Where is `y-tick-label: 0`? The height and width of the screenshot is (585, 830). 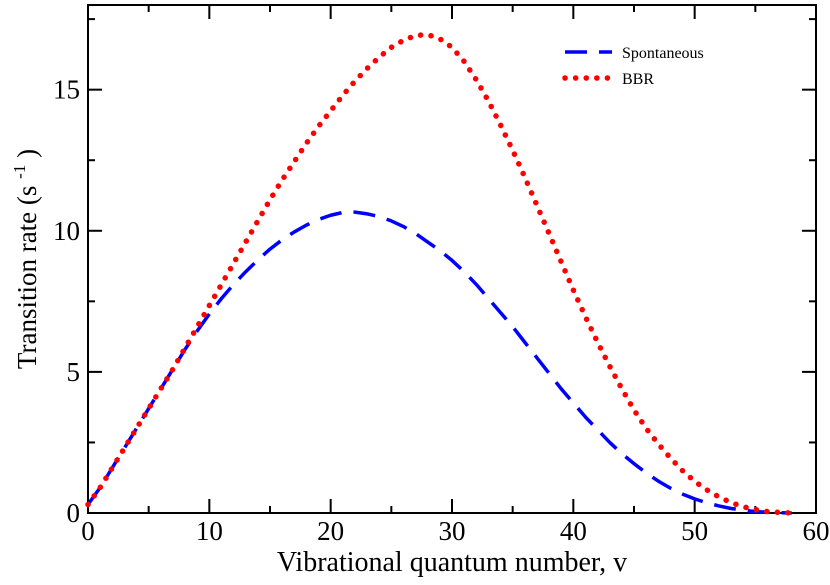
y-tick-label: 0 is located at coordinates (74, 513).